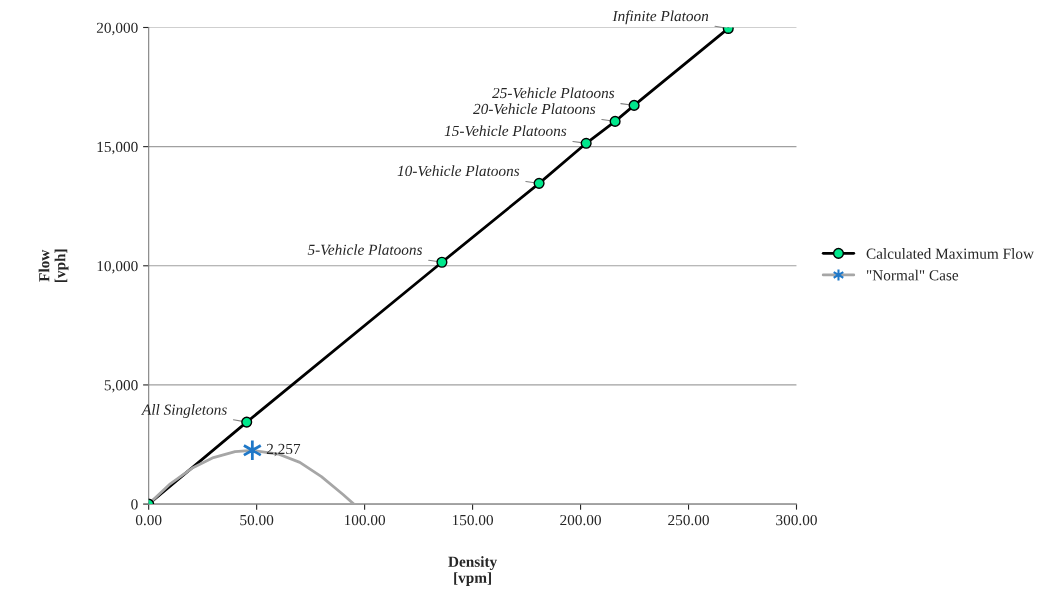  What do you see at coordinates (134, 504) in the screenshot?
I see `y-tick-label: 0` at bounding box center [134, 504].